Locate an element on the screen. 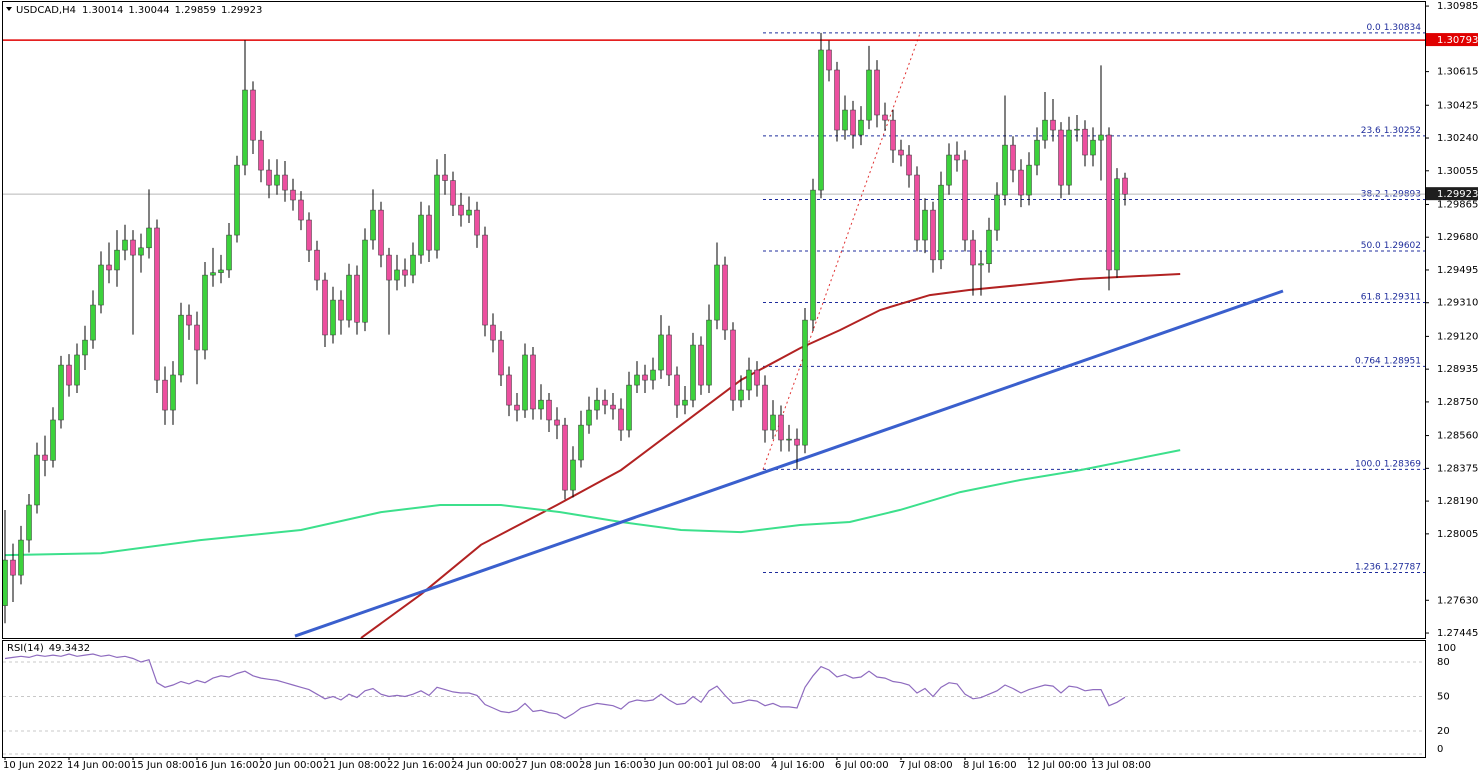 The height and width of the screenshot is (776, 1480). fib-label: 0.0 1.30834 is located at coordinates (1393, 27).